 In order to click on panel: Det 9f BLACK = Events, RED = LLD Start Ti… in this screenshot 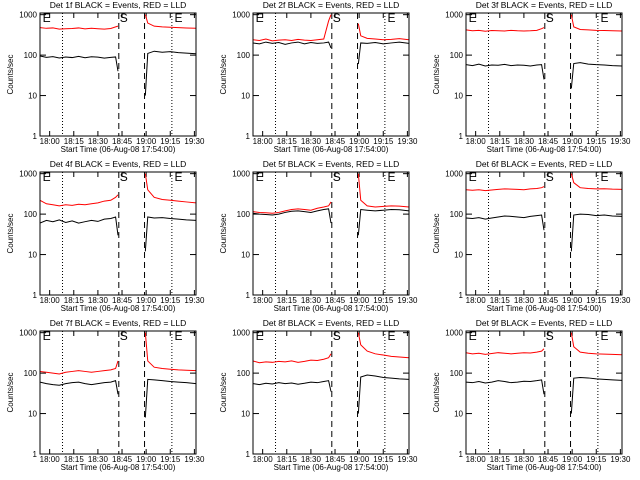, I will do `click(531, 395)`.